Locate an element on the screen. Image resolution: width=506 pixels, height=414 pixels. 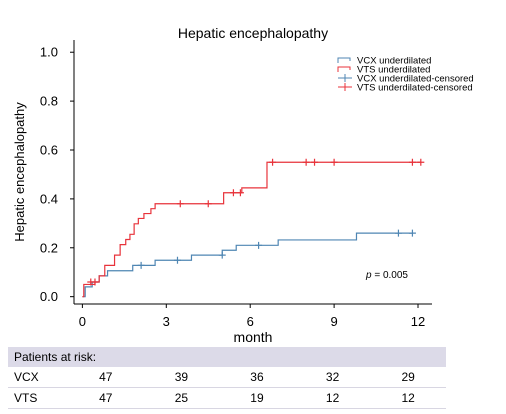
y-tick-label: 0.0 is located at coordinates (49, 296).